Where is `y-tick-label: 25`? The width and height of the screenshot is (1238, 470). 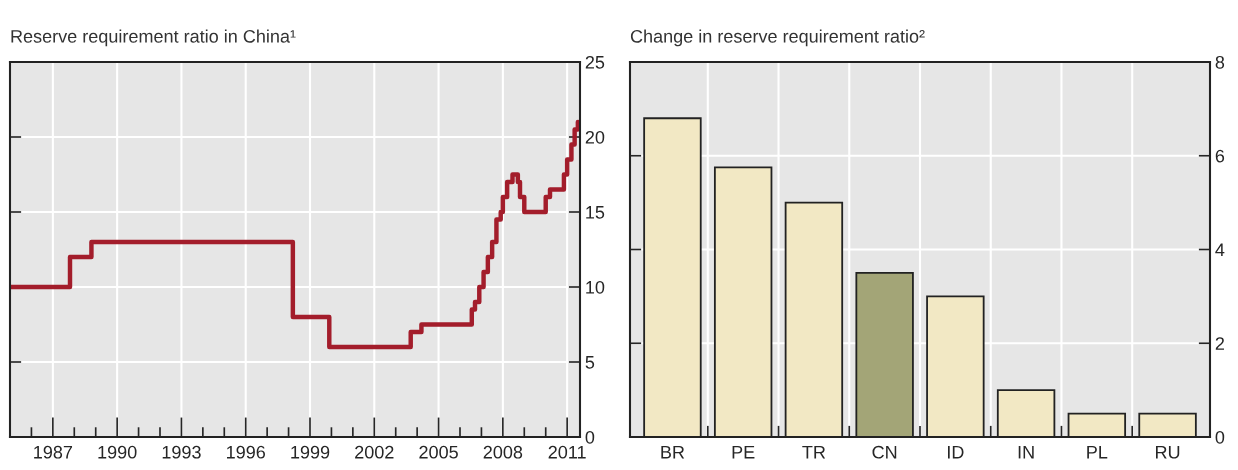
y-tick-label: 25 is located at coordinates (595, 62).